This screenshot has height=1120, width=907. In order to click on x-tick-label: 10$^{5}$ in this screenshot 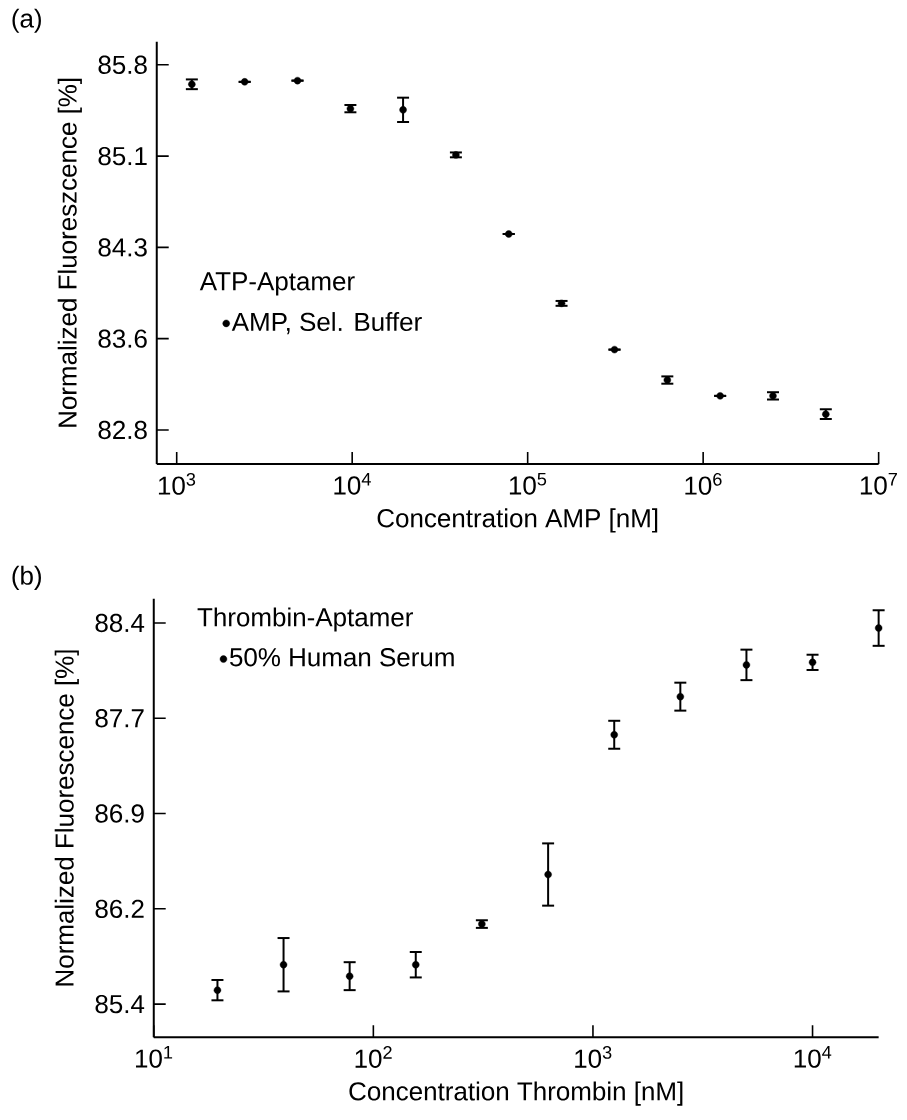, I will do `click(528, 483)`.